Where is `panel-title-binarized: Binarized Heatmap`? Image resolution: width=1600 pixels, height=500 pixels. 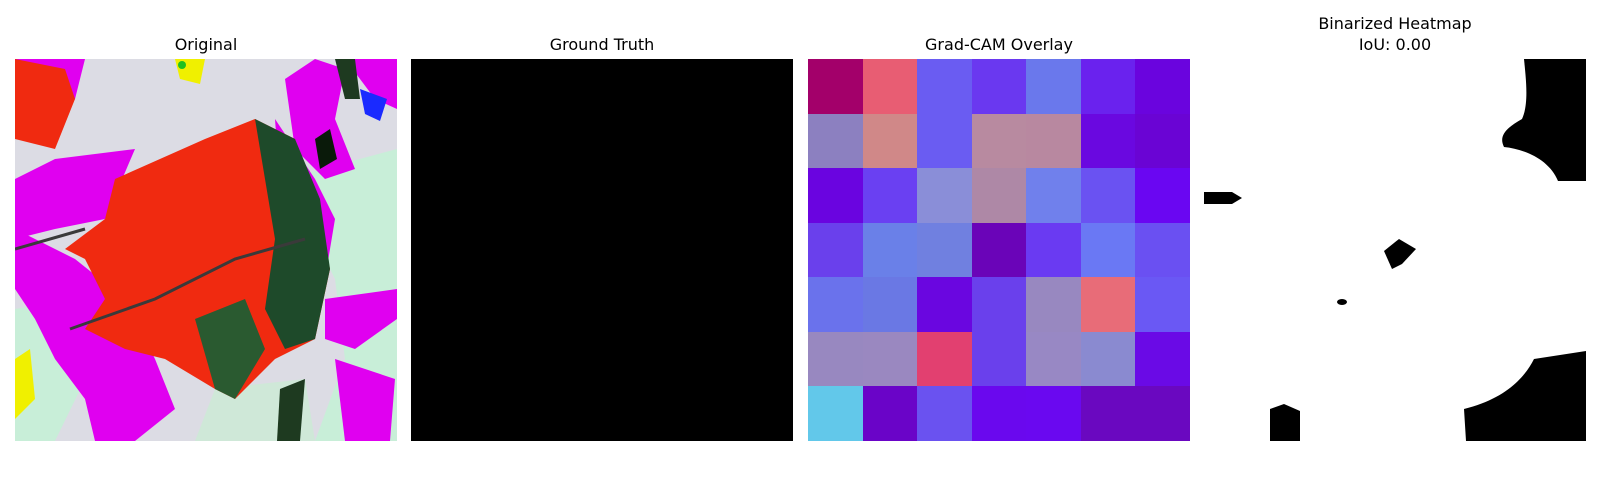 panel-title-binarized: Binarized Heatmap is located at coordinates (1395, 23).